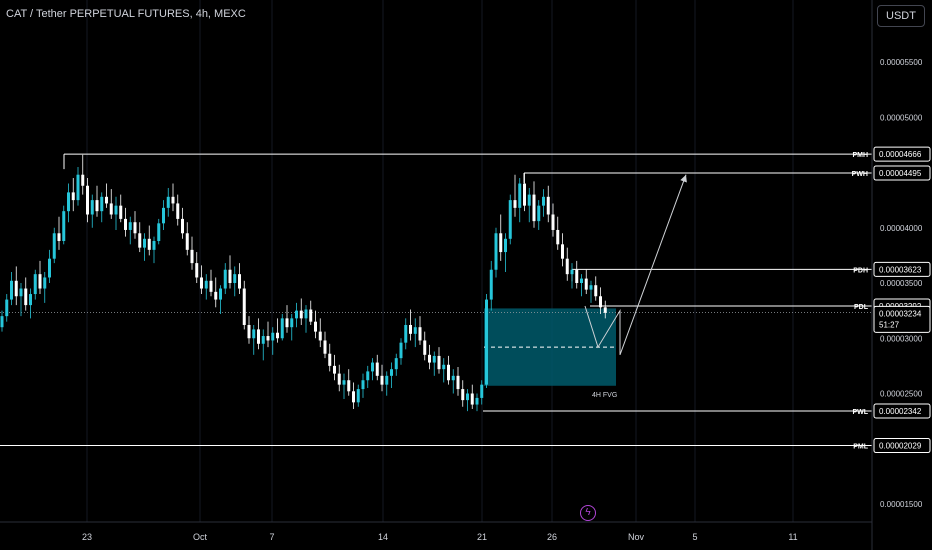  What do you see at coordinates (731, 307) in the screenshot?
I see `level-pdl: PDL` at bounding box center [731, 307].